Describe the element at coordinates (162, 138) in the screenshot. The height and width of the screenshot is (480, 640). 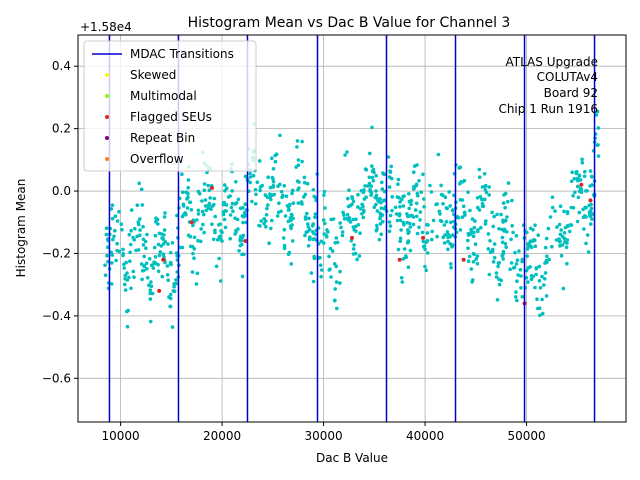
I see `legend-label-repeat: Repeat Bin` at that location.